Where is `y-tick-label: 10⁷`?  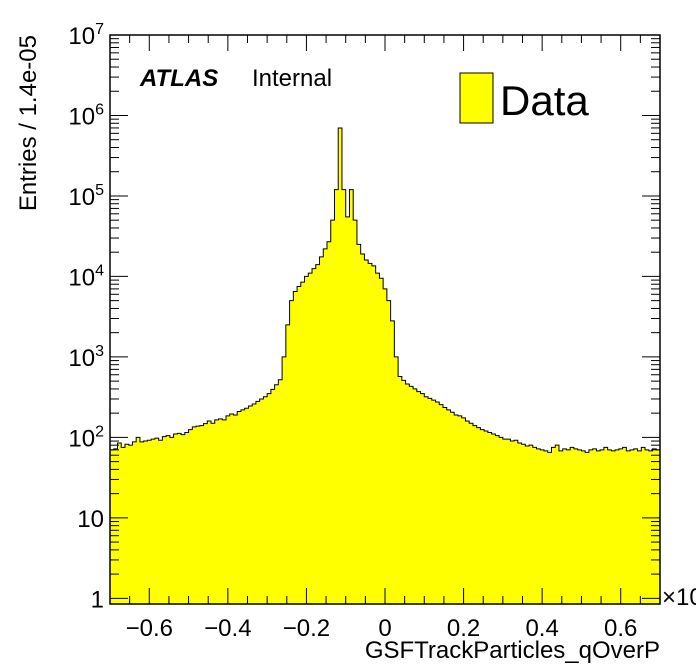 y-tick-label: 10⁷ is located at coordinates (86, 35).